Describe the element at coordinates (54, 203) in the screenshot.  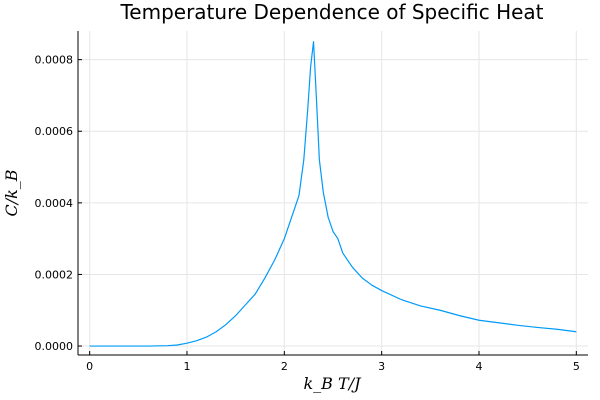
I see `y-tick-label-2: 0.0004` at that location.